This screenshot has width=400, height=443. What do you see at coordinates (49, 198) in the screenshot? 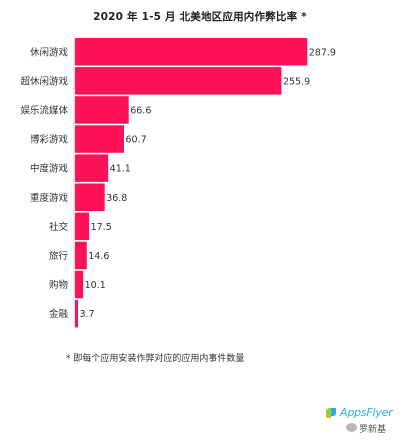
I see `category-label: 重度游戏` at bounding box center [49, 198].